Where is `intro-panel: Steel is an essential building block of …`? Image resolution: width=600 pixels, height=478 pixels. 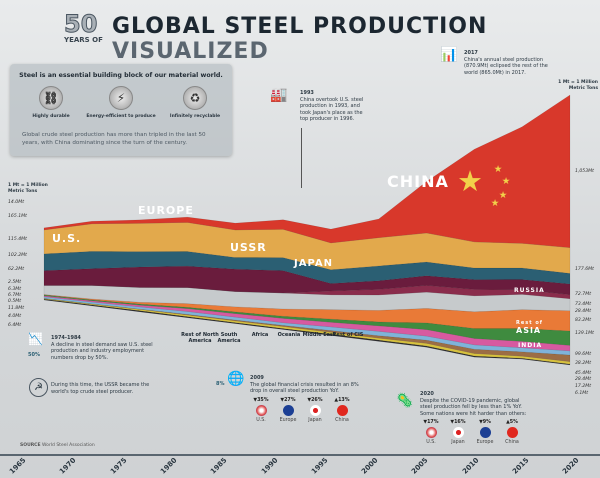
intro-panel: Steel is an essential building block of … is located at coordinates (121, 110).